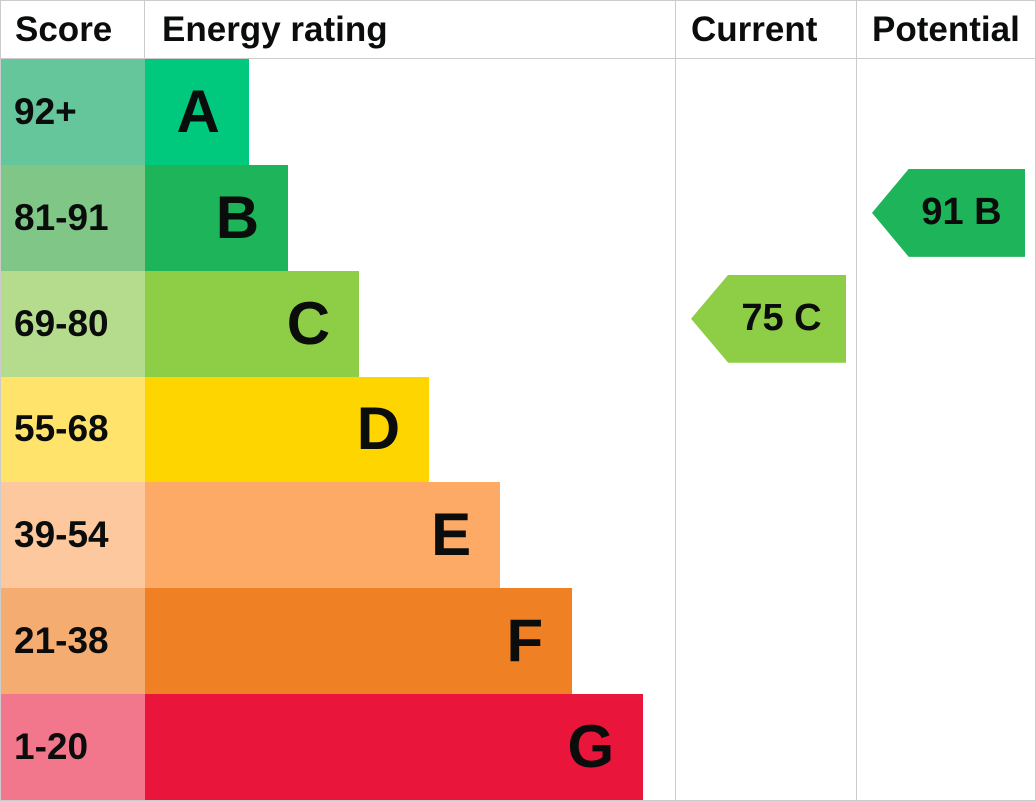  I want to click on bar-cell-d: D, so click(410, 429).